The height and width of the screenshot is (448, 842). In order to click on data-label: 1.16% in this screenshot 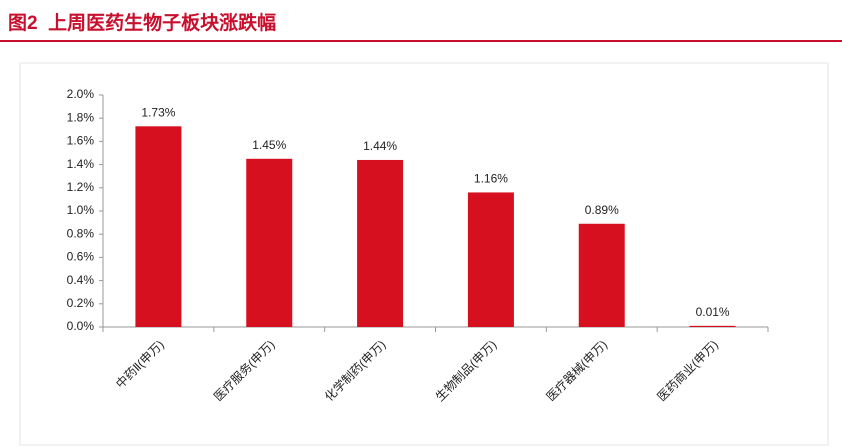, I will do `click(491, 179)`.